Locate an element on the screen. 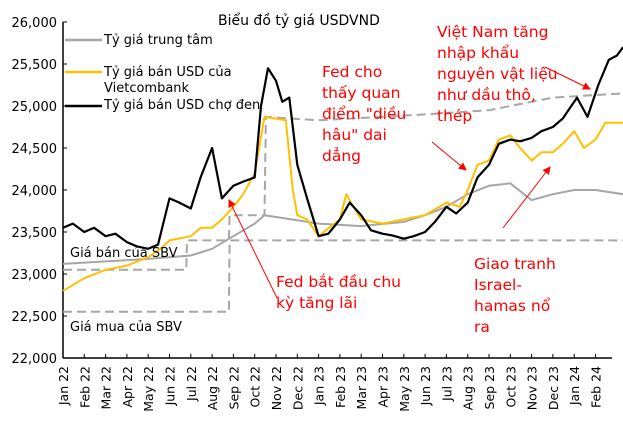  chart-title: Biểu đồ tỷ giá USDVND is located at coordinates (299, 21).